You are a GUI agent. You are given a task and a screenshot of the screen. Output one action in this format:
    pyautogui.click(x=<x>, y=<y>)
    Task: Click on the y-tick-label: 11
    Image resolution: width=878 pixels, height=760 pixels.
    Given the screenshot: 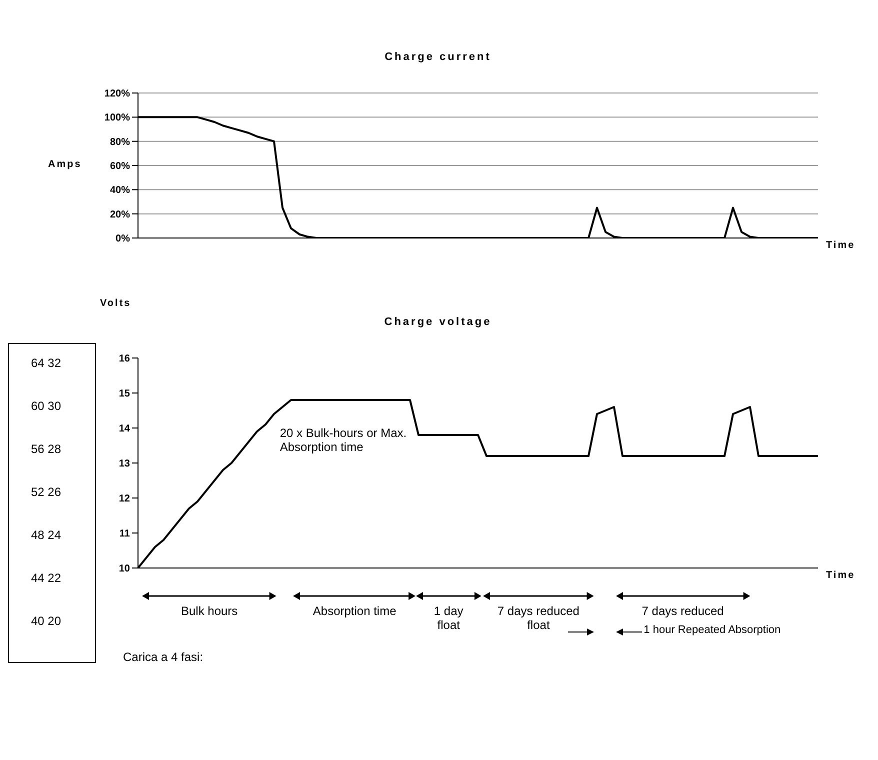 What is the action you would take?
    pyautogui.click(x=124, y=534)
    